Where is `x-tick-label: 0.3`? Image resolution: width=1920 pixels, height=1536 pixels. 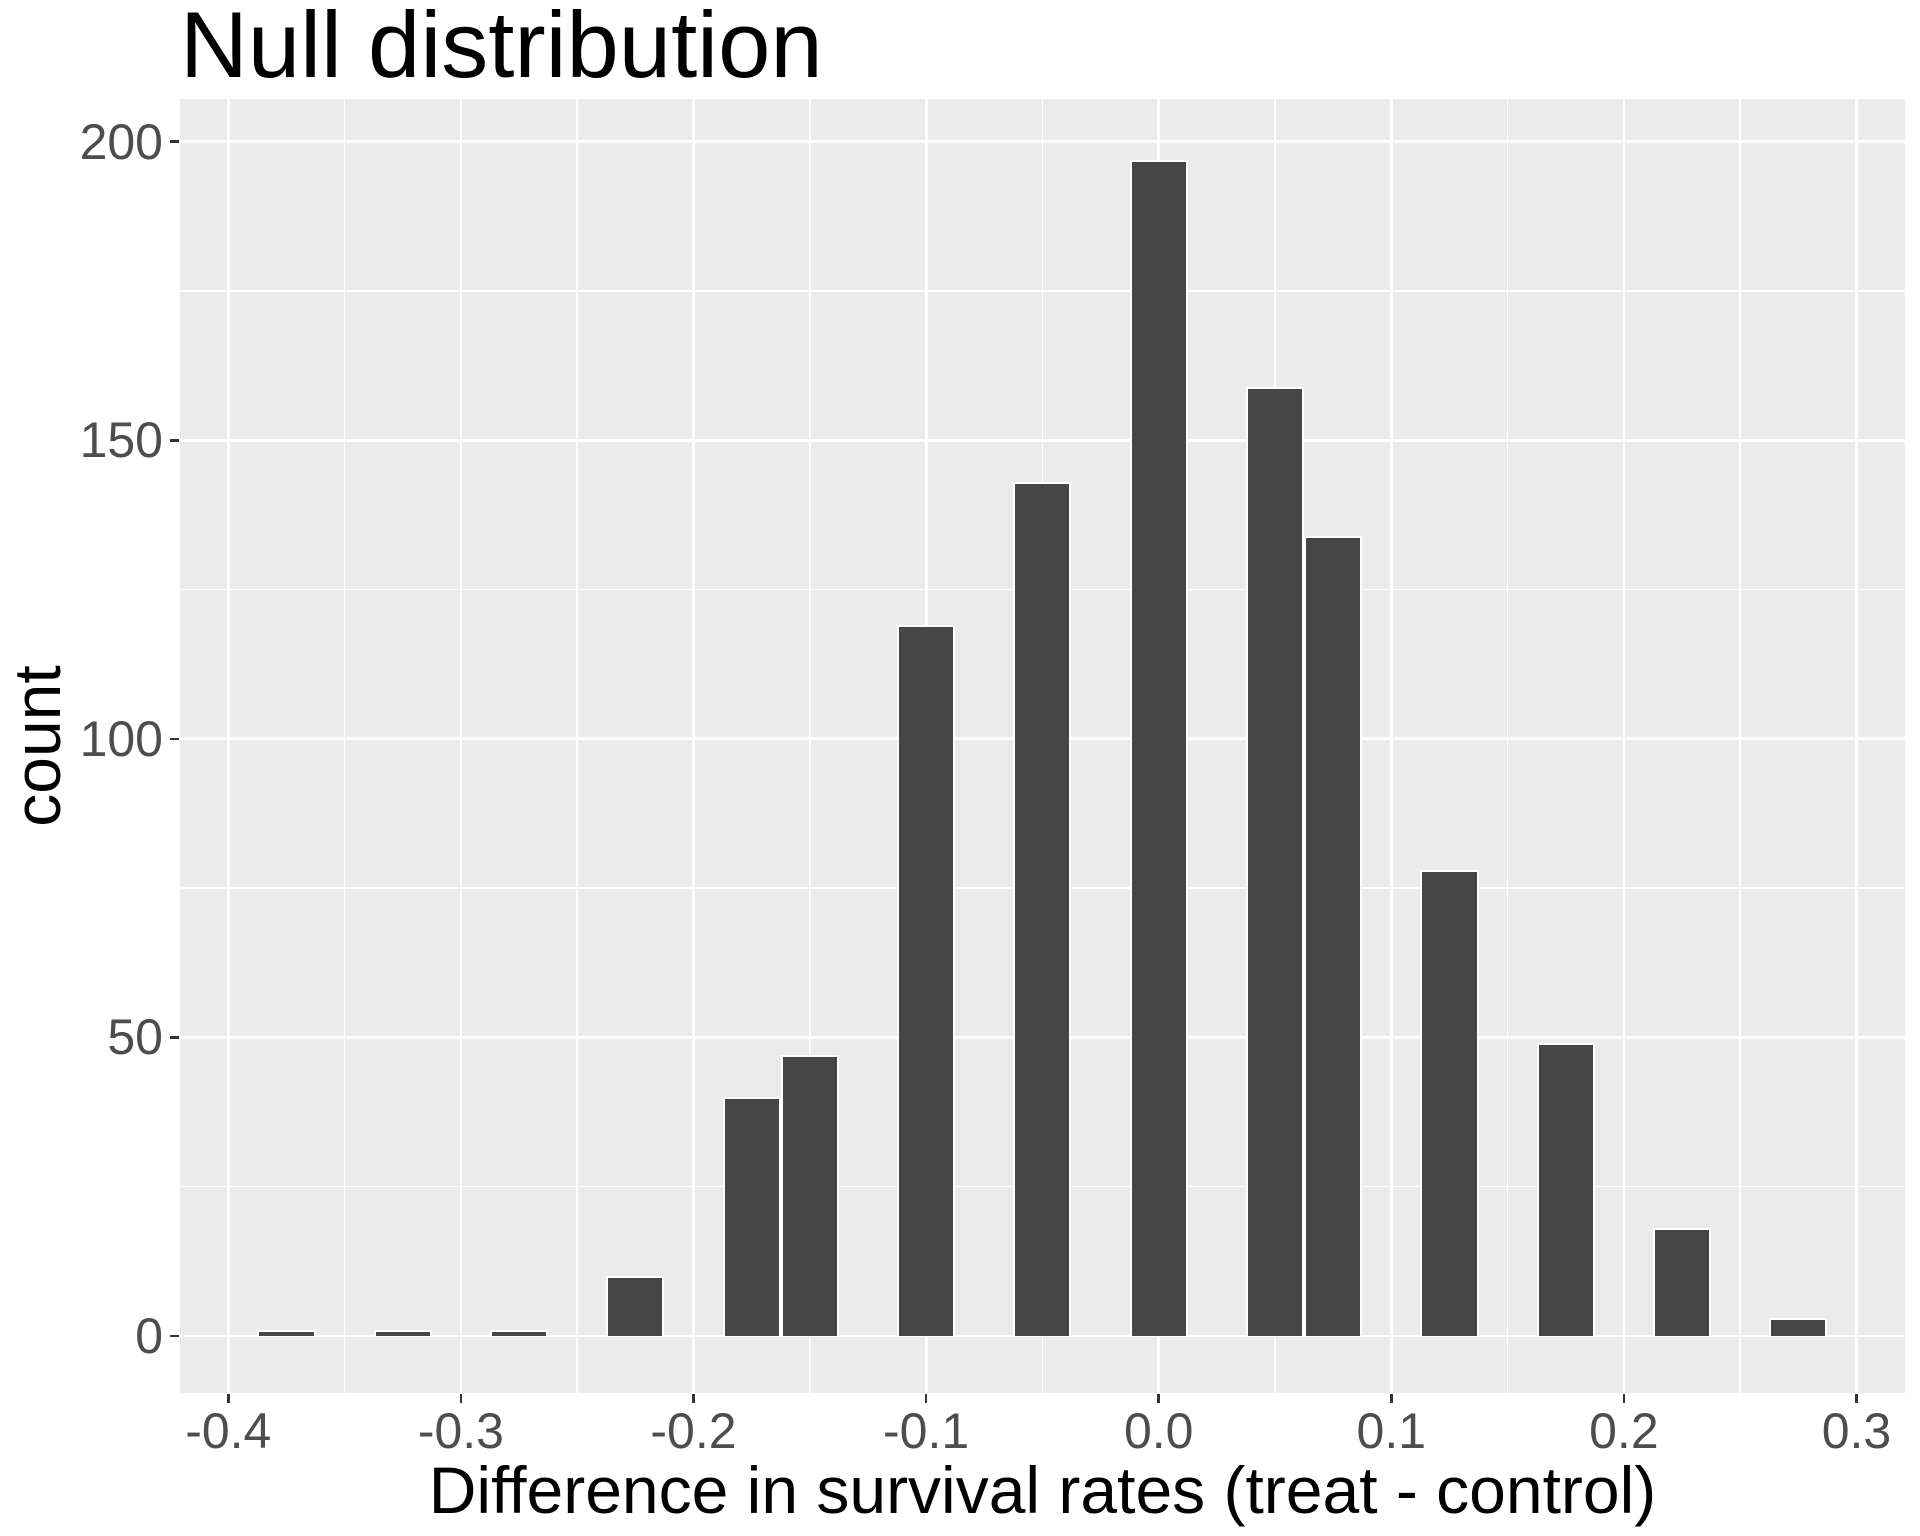 x-tick-label: 0.3 is located at coordinates (1856, 1431).